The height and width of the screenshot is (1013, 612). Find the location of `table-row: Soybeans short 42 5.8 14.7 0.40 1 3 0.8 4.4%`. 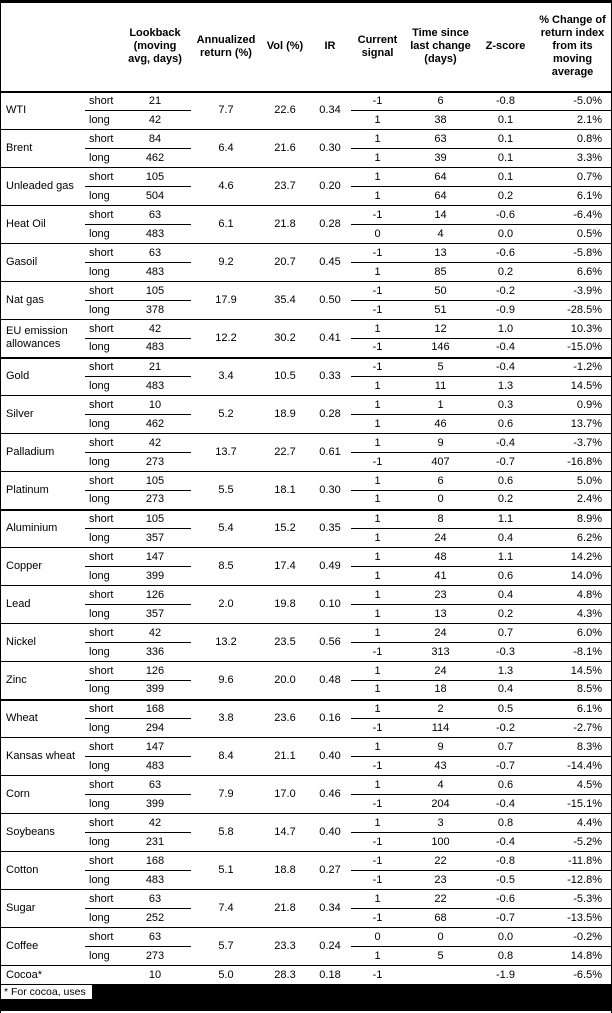

table-row: Soybeans short 42 5.8 14.7 0.40 1 3 0.8 4.4% is located at coordinates (306, 832).